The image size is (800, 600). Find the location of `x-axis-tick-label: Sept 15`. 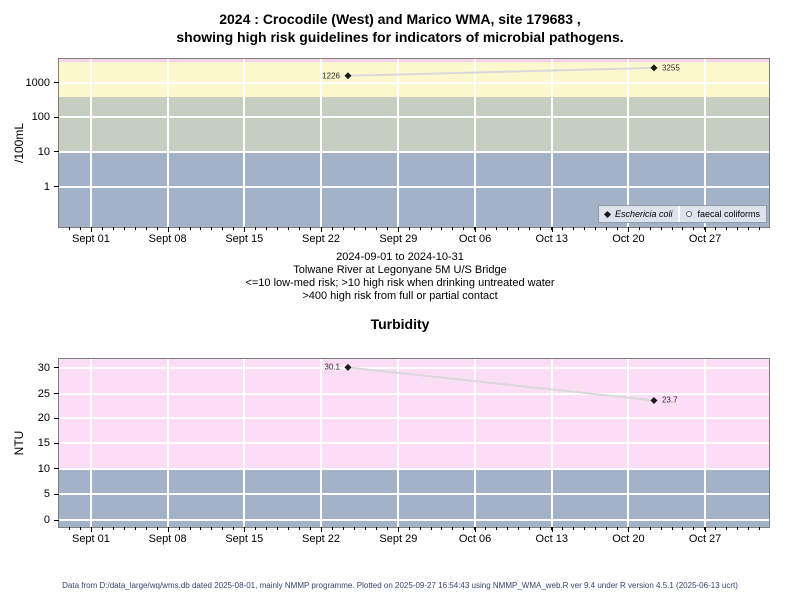

x-axis-tick-label: Sept 15 is located at coordinates (244, 539).